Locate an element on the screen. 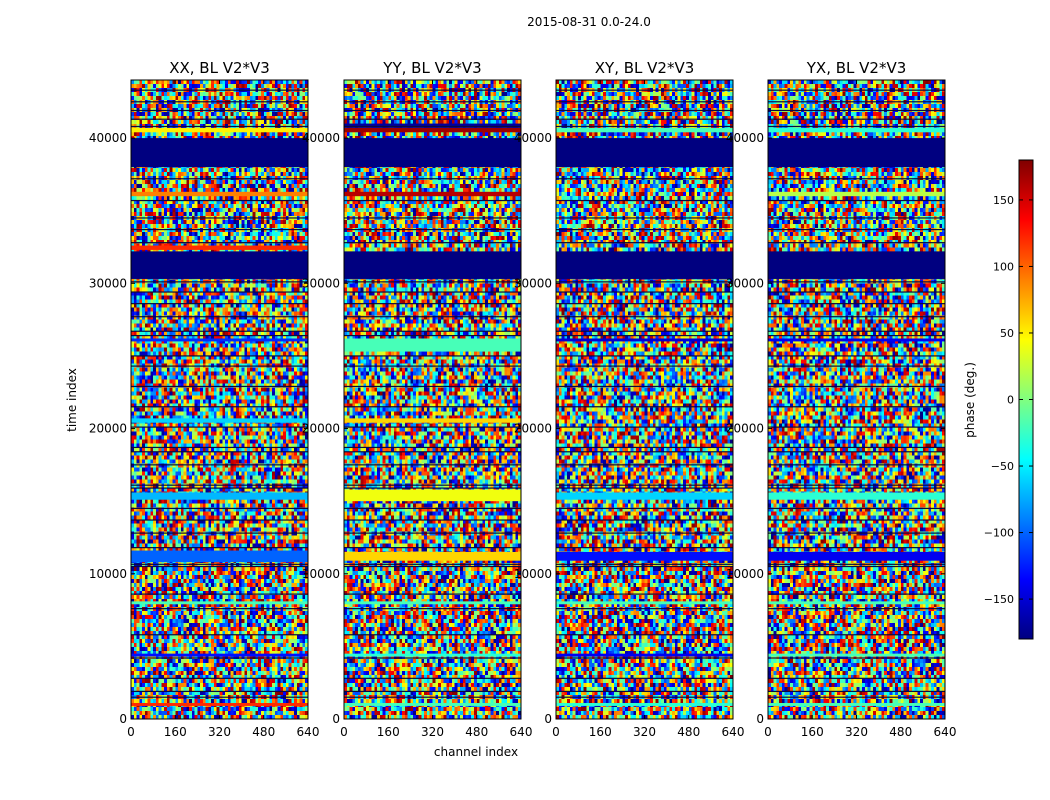 The image size is (1050, 800). y-tick-label: 40000 is located at coordinates (533, 138).